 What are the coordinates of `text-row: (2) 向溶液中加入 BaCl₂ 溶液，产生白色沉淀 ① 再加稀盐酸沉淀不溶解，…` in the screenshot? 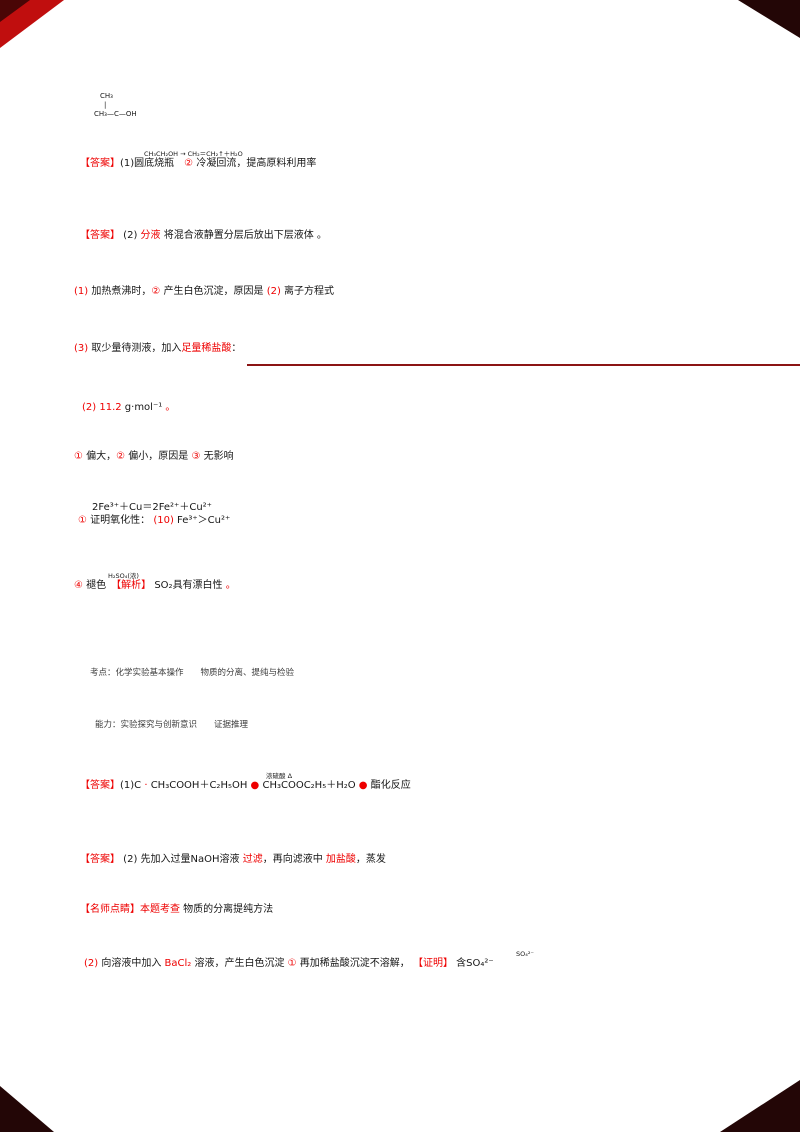 It's located at (309, 964).